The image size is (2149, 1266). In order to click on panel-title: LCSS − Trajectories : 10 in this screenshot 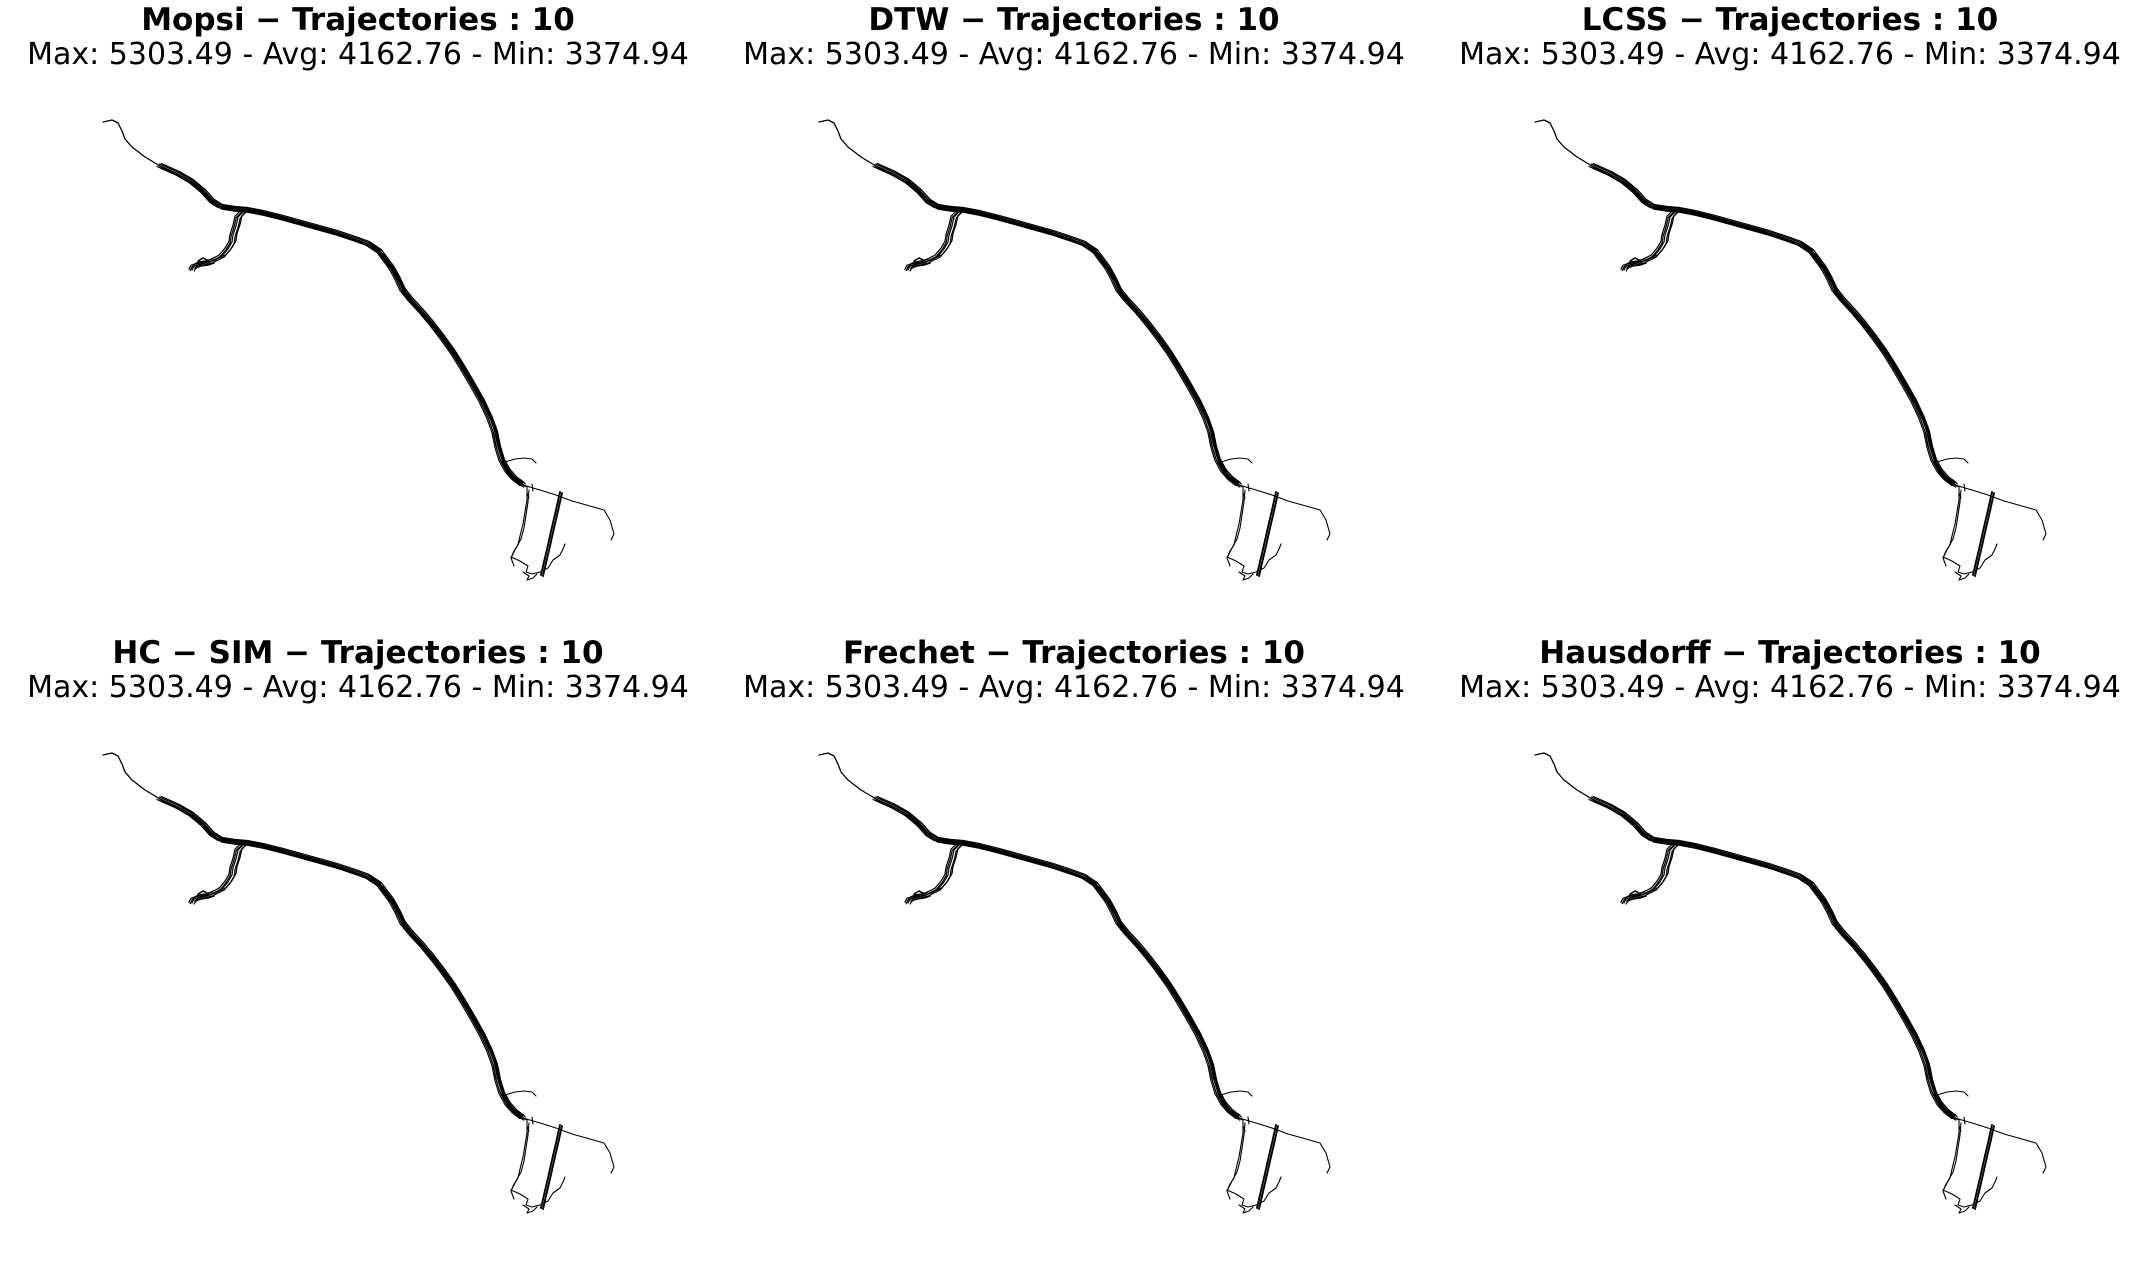, I will do `click(1790, 20)`.